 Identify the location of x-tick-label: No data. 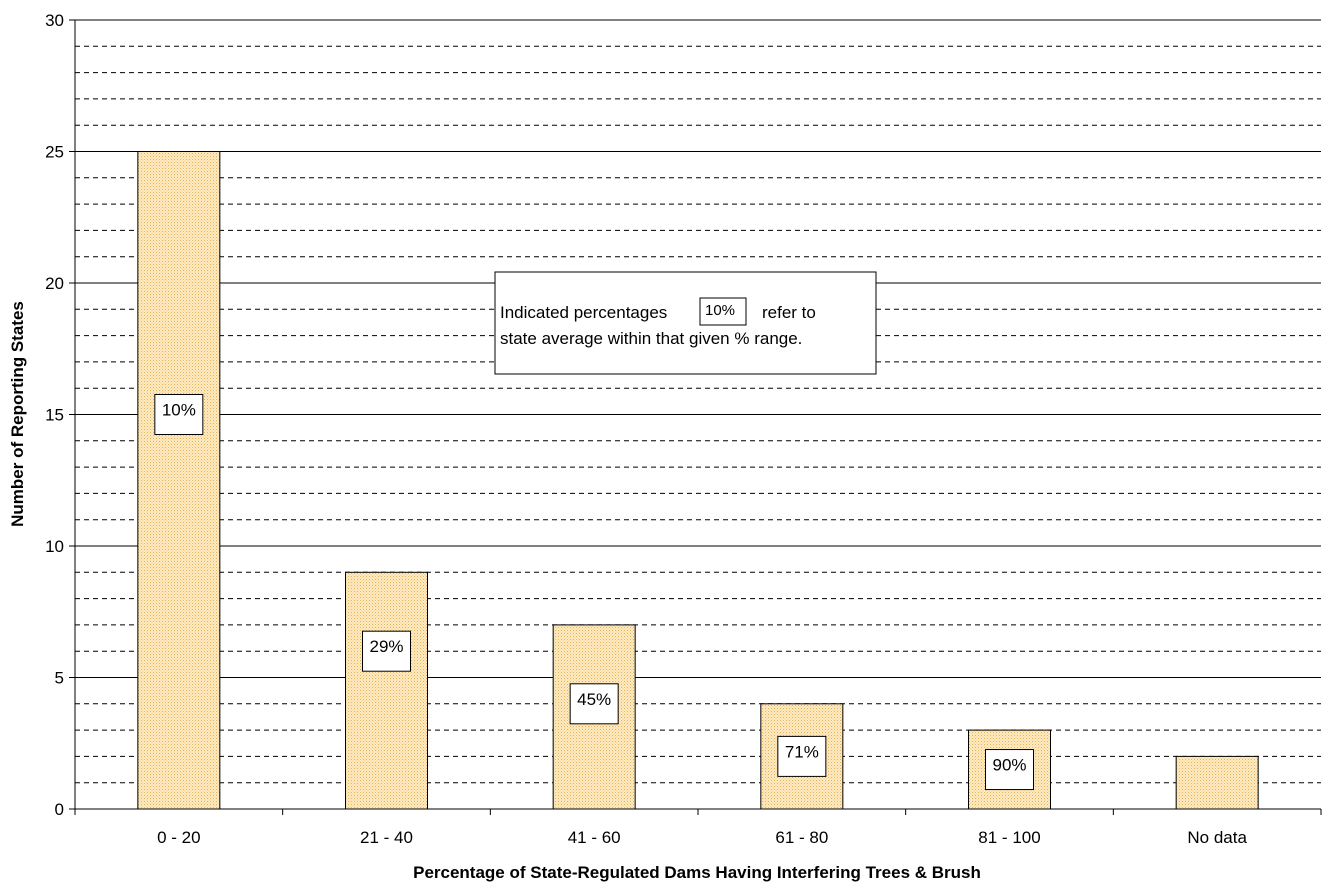
(1217, 837).